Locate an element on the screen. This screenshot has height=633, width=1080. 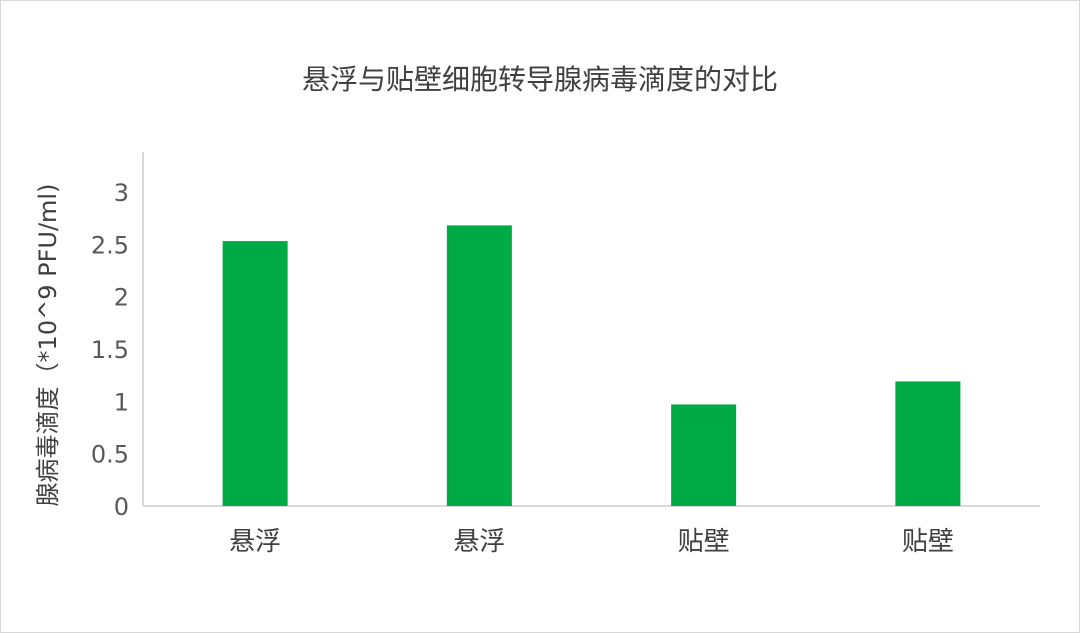
y-axis-label: 腺病毒滴度（*10^9 PFU/ml) is located at coordinates (48, 345).